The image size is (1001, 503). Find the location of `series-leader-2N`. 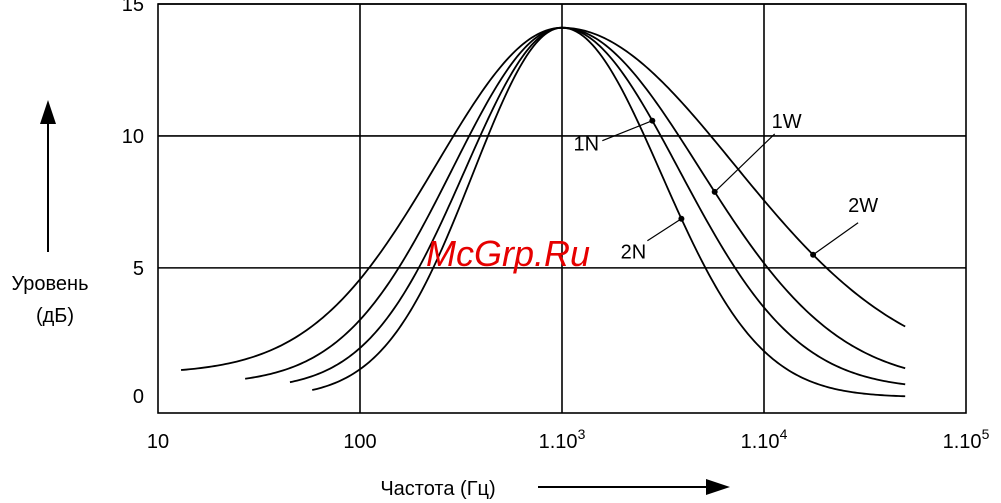

series-leader-2N is located at coordinates (664, 230).